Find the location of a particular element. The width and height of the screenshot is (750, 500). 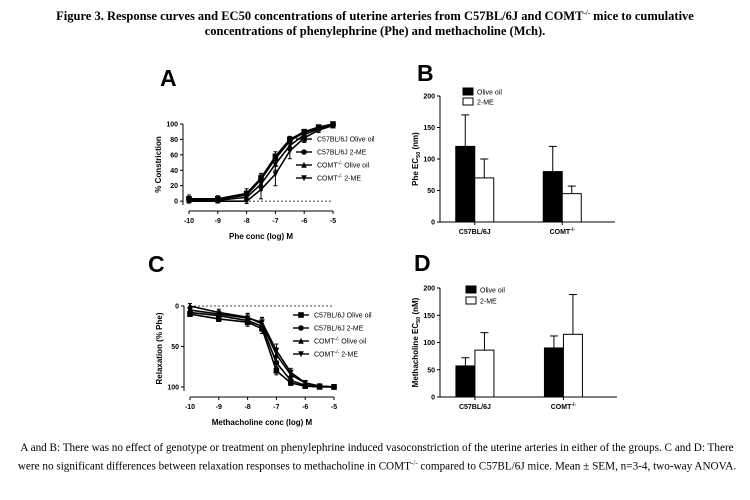

y-axis-label: Methacholine EC50 (nM) is located at coordinates (416, 342).